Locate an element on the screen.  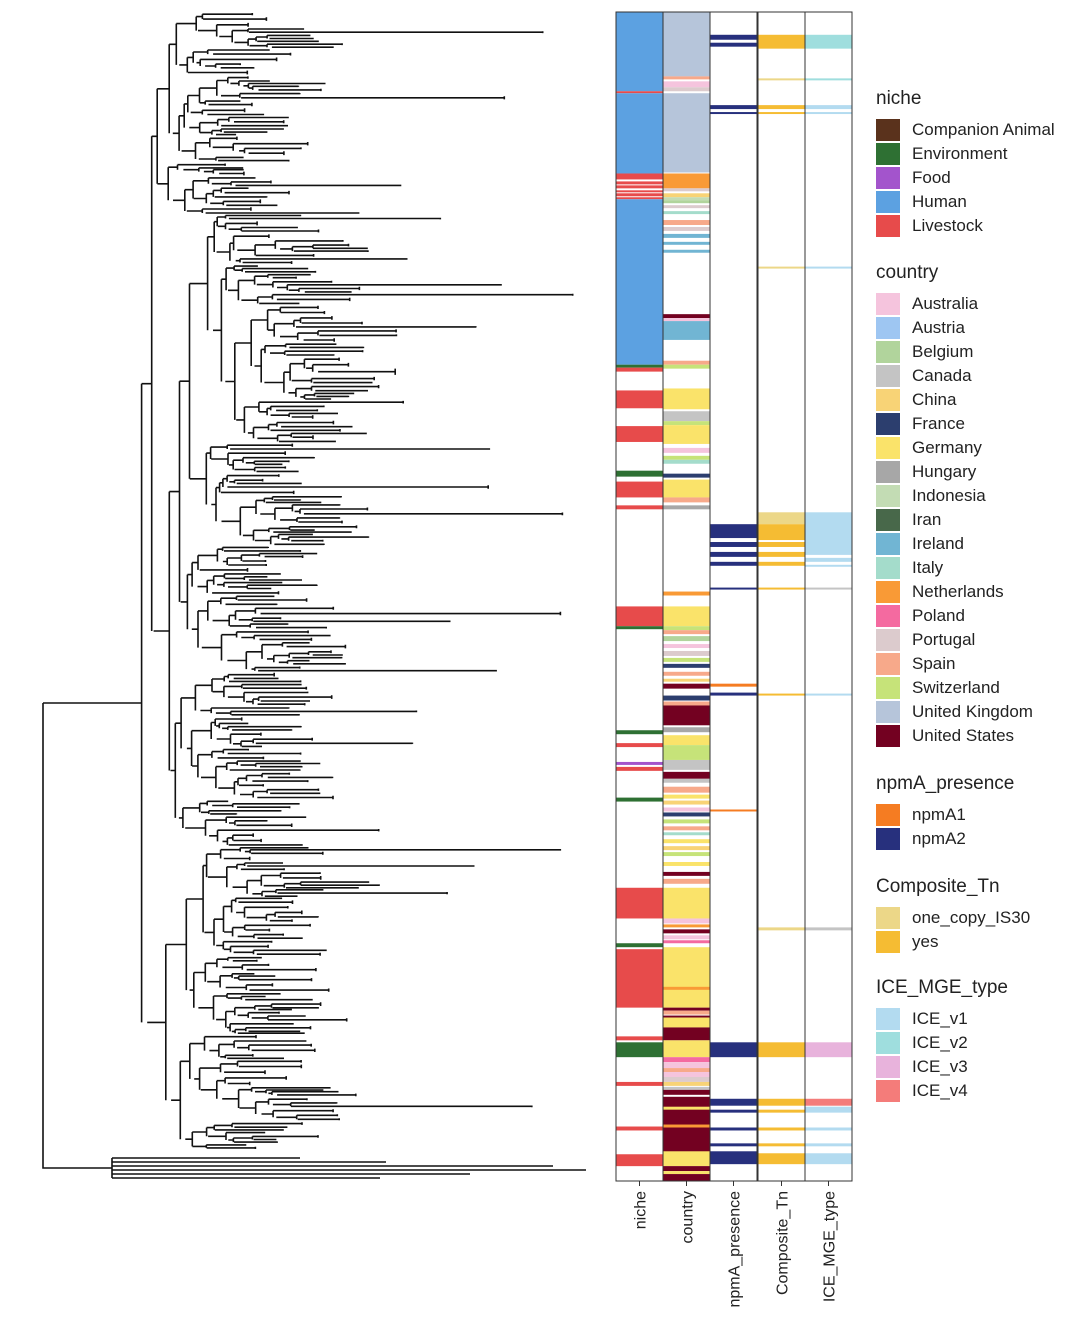
legend-label: Switzerland is located at coordinates (956, 687).